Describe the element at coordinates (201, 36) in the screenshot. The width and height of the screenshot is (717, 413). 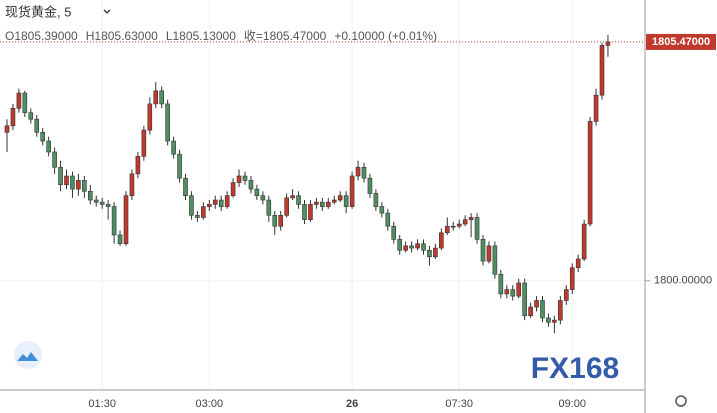
I see `legend-item: L1805.13000` at that location.